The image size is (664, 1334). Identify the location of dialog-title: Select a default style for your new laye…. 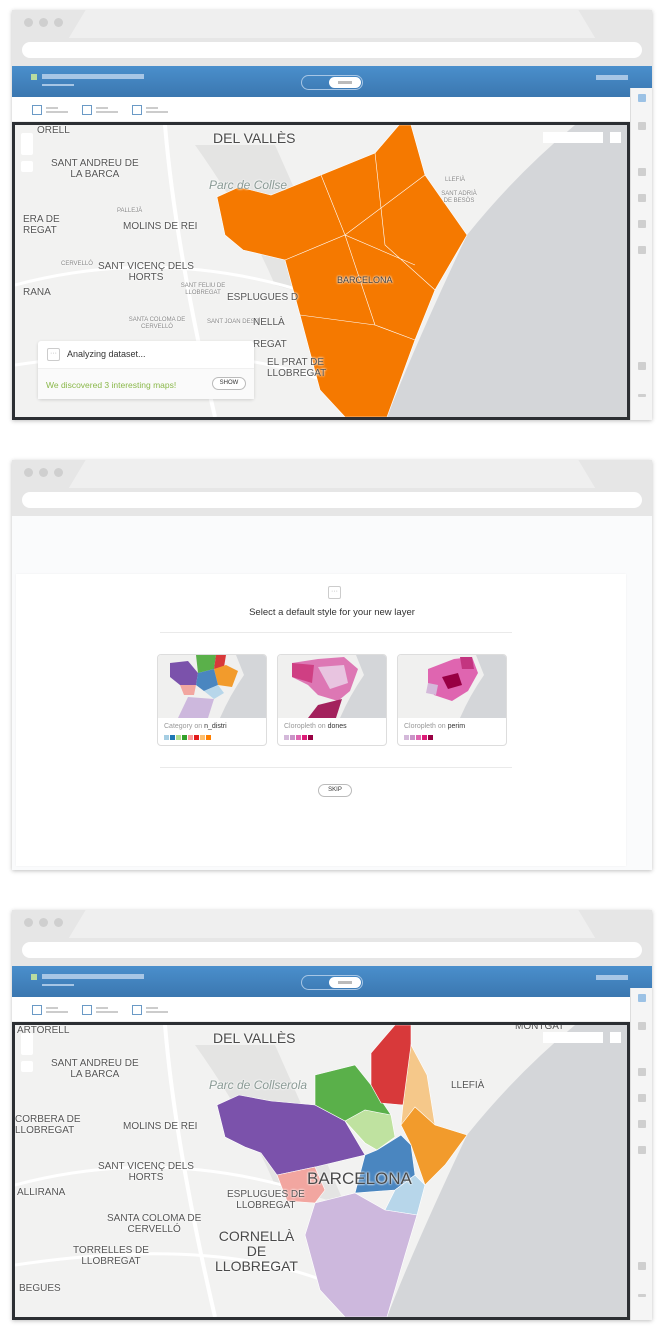
(332, 612).